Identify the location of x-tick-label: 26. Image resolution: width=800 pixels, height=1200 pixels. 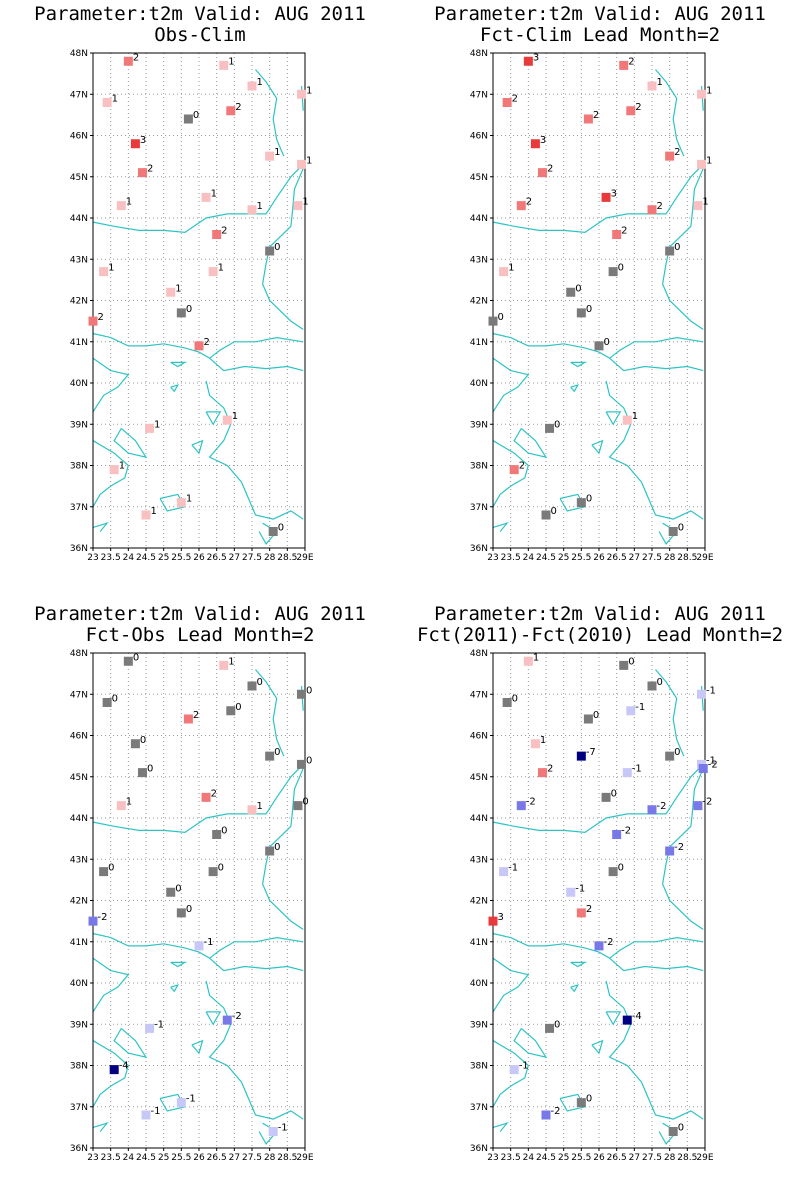
(599, 1158).